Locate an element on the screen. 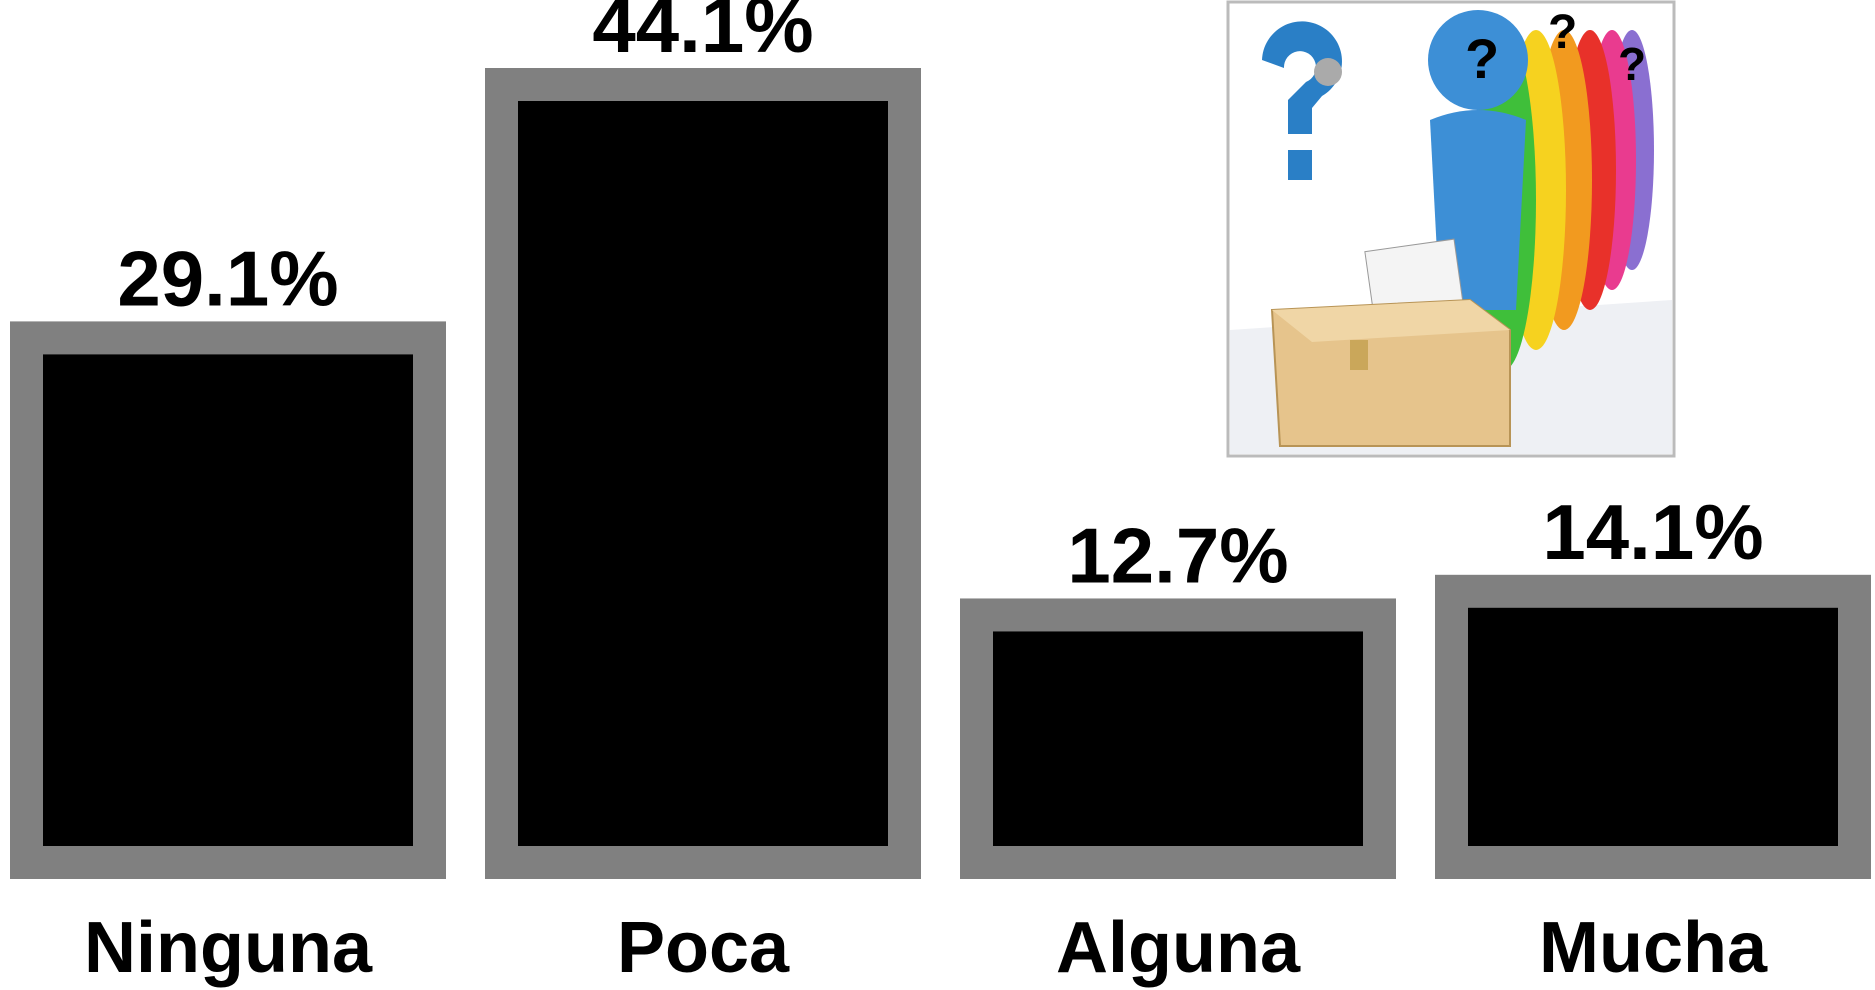  value-label: 12.7% is located at coordinates (1177, 555).